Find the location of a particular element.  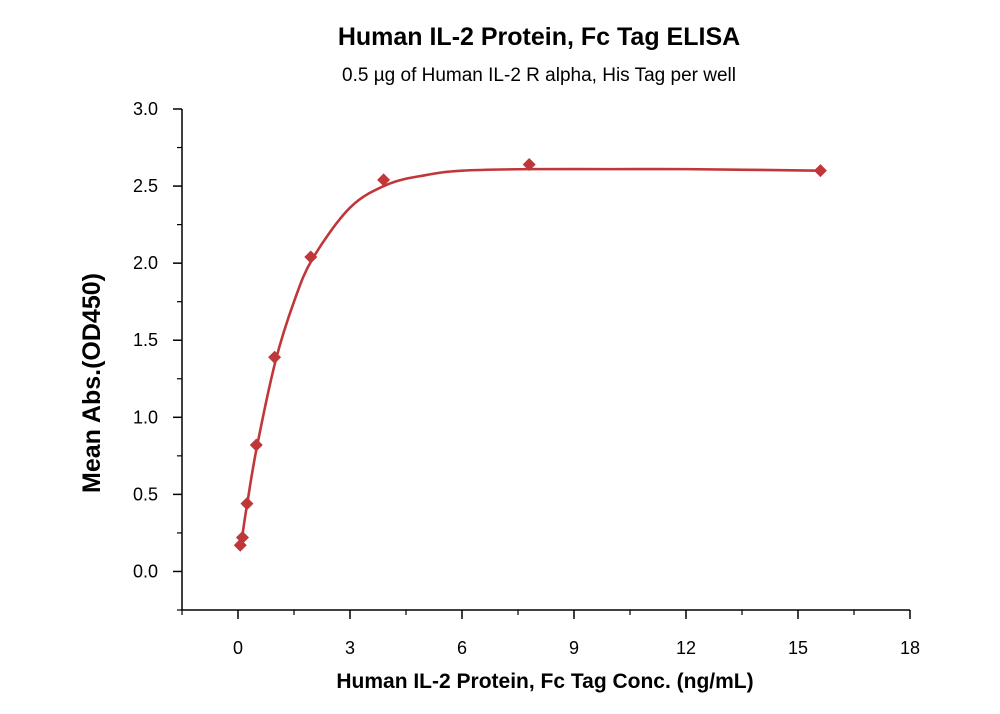

x-tick-label: 9 is located at coordinates (574, 648).